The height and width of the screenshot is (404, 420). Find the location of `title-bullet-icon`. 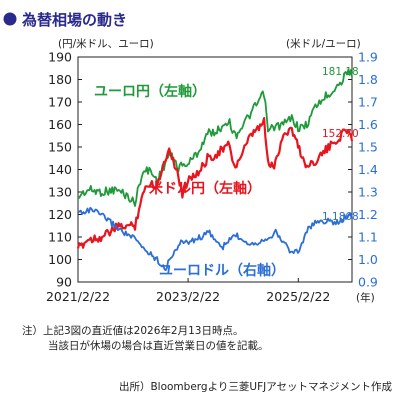

title-bullet-icon is located at coordinates (10, 19).